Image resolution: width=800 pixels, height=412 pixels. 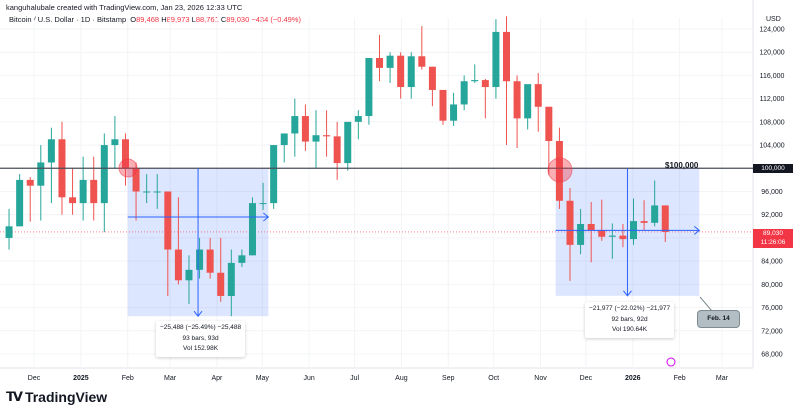 I want to click on x-tick-label: Oct, so click(x=493, y=378).